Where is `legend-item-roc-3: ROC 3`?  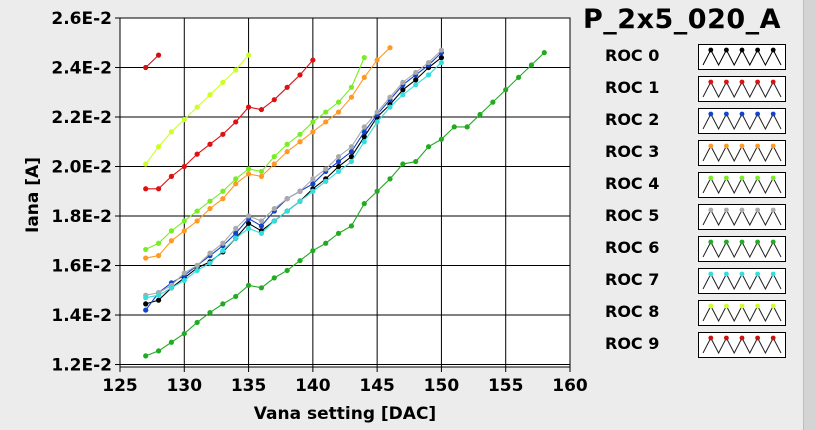 legend-item-roc-3: ROC 3 is located at coordinates (693, 153).